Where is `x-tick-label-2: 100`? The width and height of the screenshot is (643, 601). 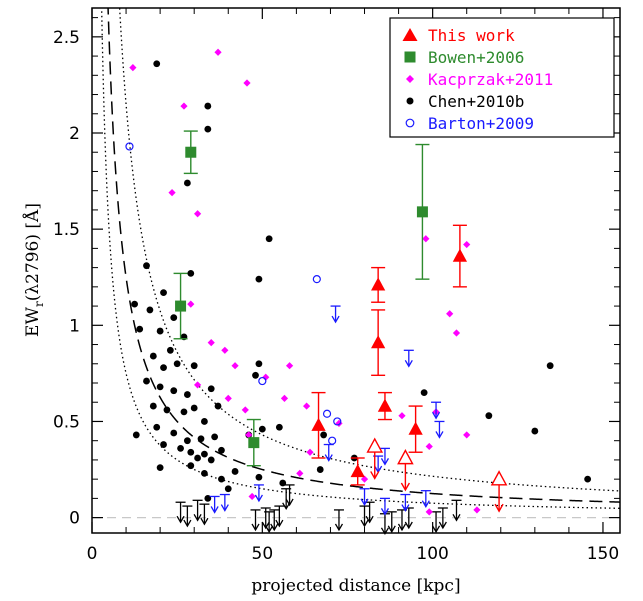 x-tick-label-2: 100 is located at coordinates (432, 554).